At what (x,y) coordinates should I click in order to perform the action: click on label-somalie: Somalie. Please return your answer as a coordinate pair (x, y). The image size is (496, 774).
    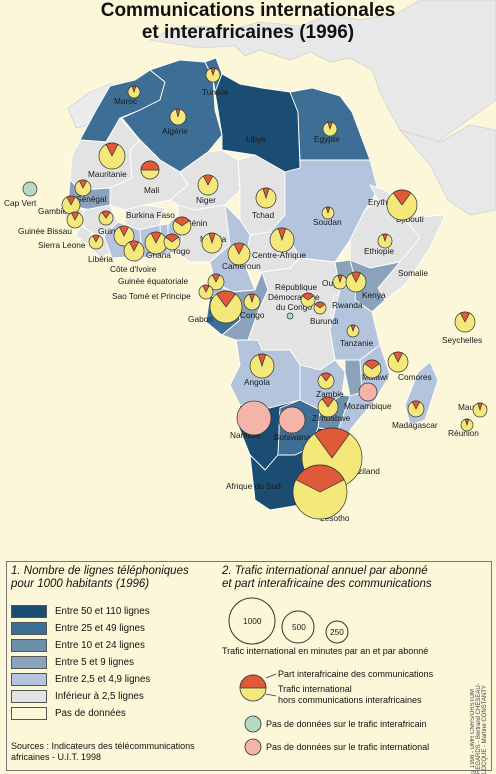
    Looking at the image, I should click on (413, 273).